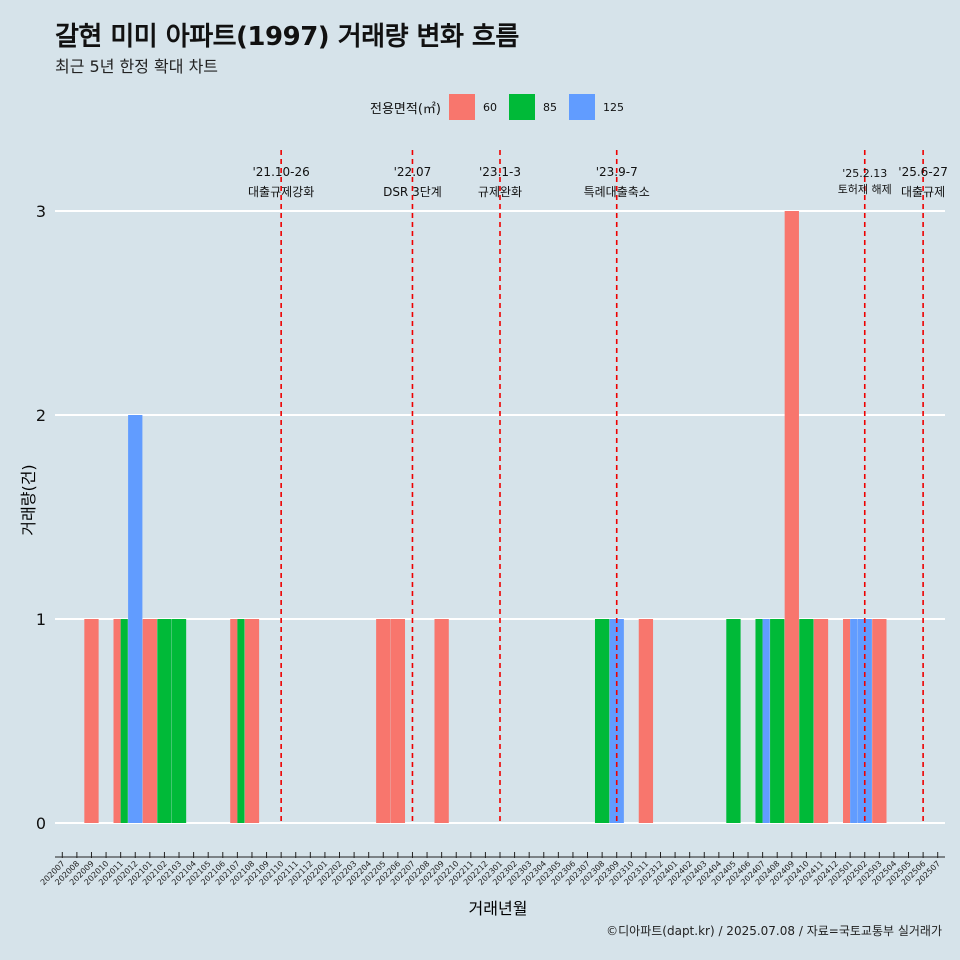 The width and height of the screenshot is (960, 960). I want to click on legend-item-125: 125, so click(596, 107).